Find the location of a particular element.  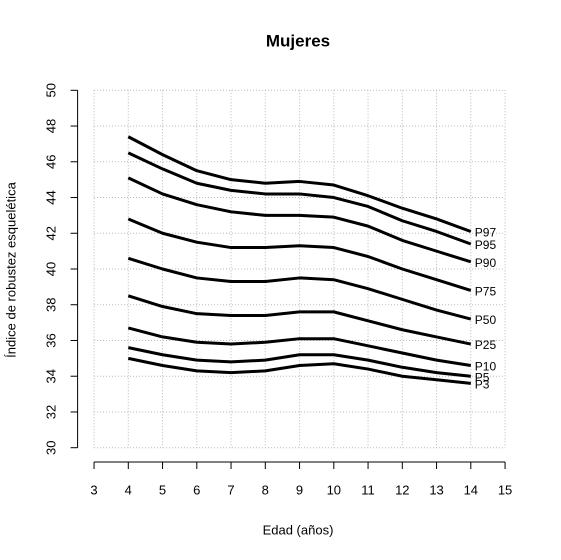

curve-label: P50 is located at coordinates (486, 320).